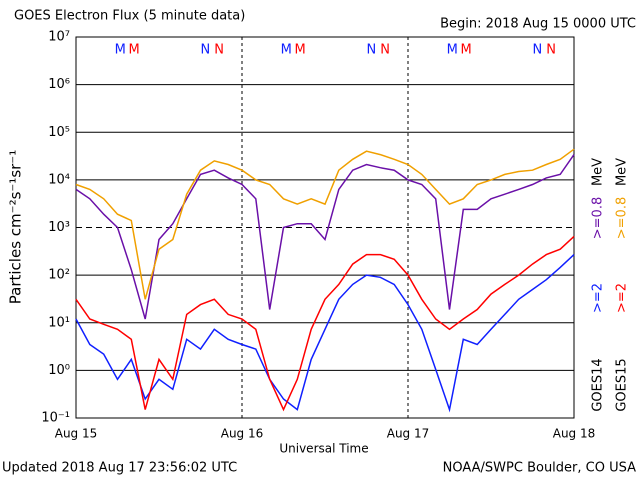 The image size is (640, 480). I want to click on x-tick-label: Aug 17, so click(408, 434).